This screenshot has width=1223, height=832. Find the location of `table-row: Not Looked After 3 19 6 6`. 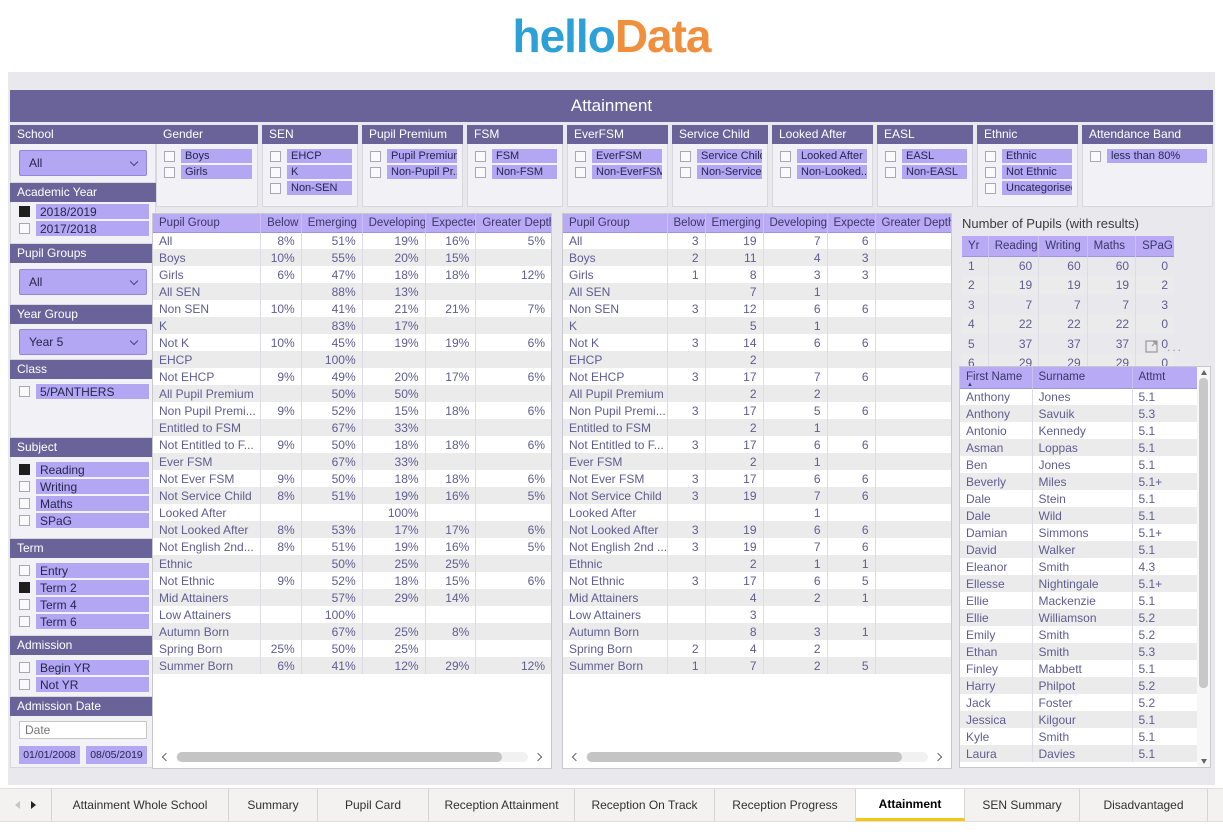

table-row: Not Looked After 3 19 6 6 is located at coordinates (757, 529).